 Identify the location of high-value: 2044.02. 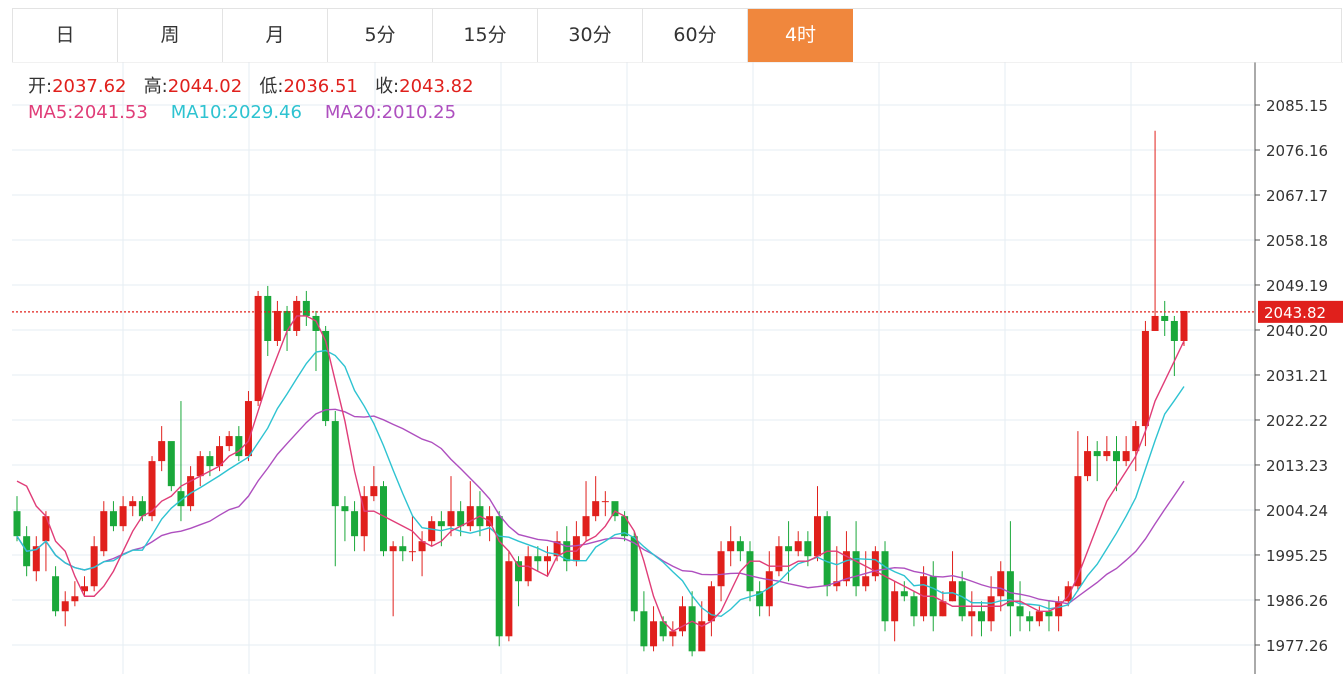
(205, 86).